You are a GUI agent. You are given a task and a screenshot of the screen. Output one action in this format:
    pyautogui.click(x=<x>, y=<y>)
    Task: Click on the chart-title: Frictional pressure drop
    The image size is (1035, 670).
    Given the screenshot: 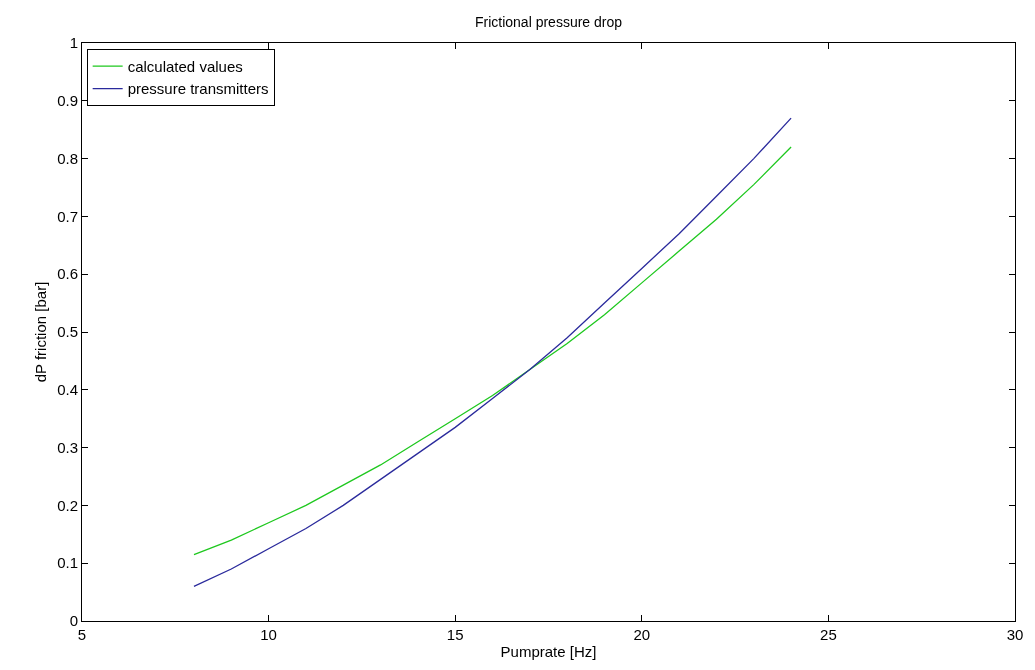 What is the action you would take?
    pyautogui.click(x=548, y=21)
    